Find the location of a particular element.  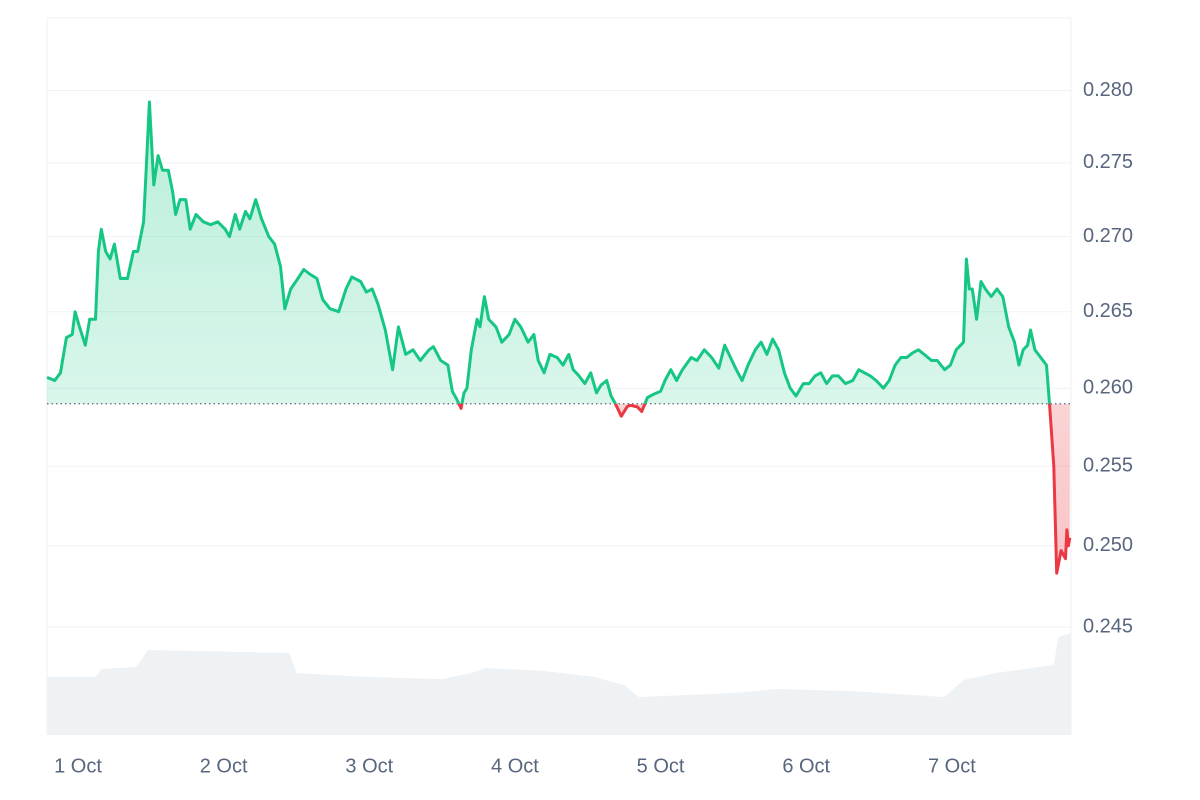

y-tick-label: 0.265 is located at coordinates (1108, 311).